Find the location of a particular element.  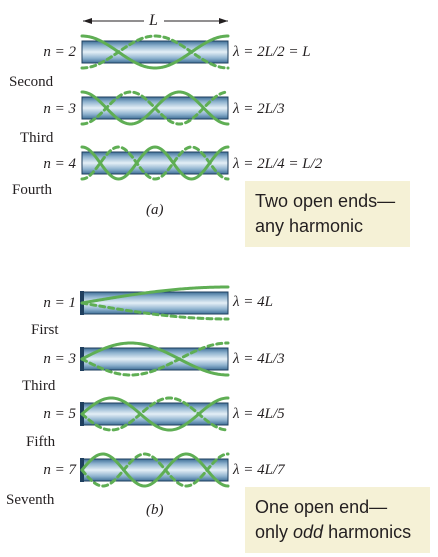

panel-b-caption: One open end— only odd harmonics is located at coordinates (337, 520).